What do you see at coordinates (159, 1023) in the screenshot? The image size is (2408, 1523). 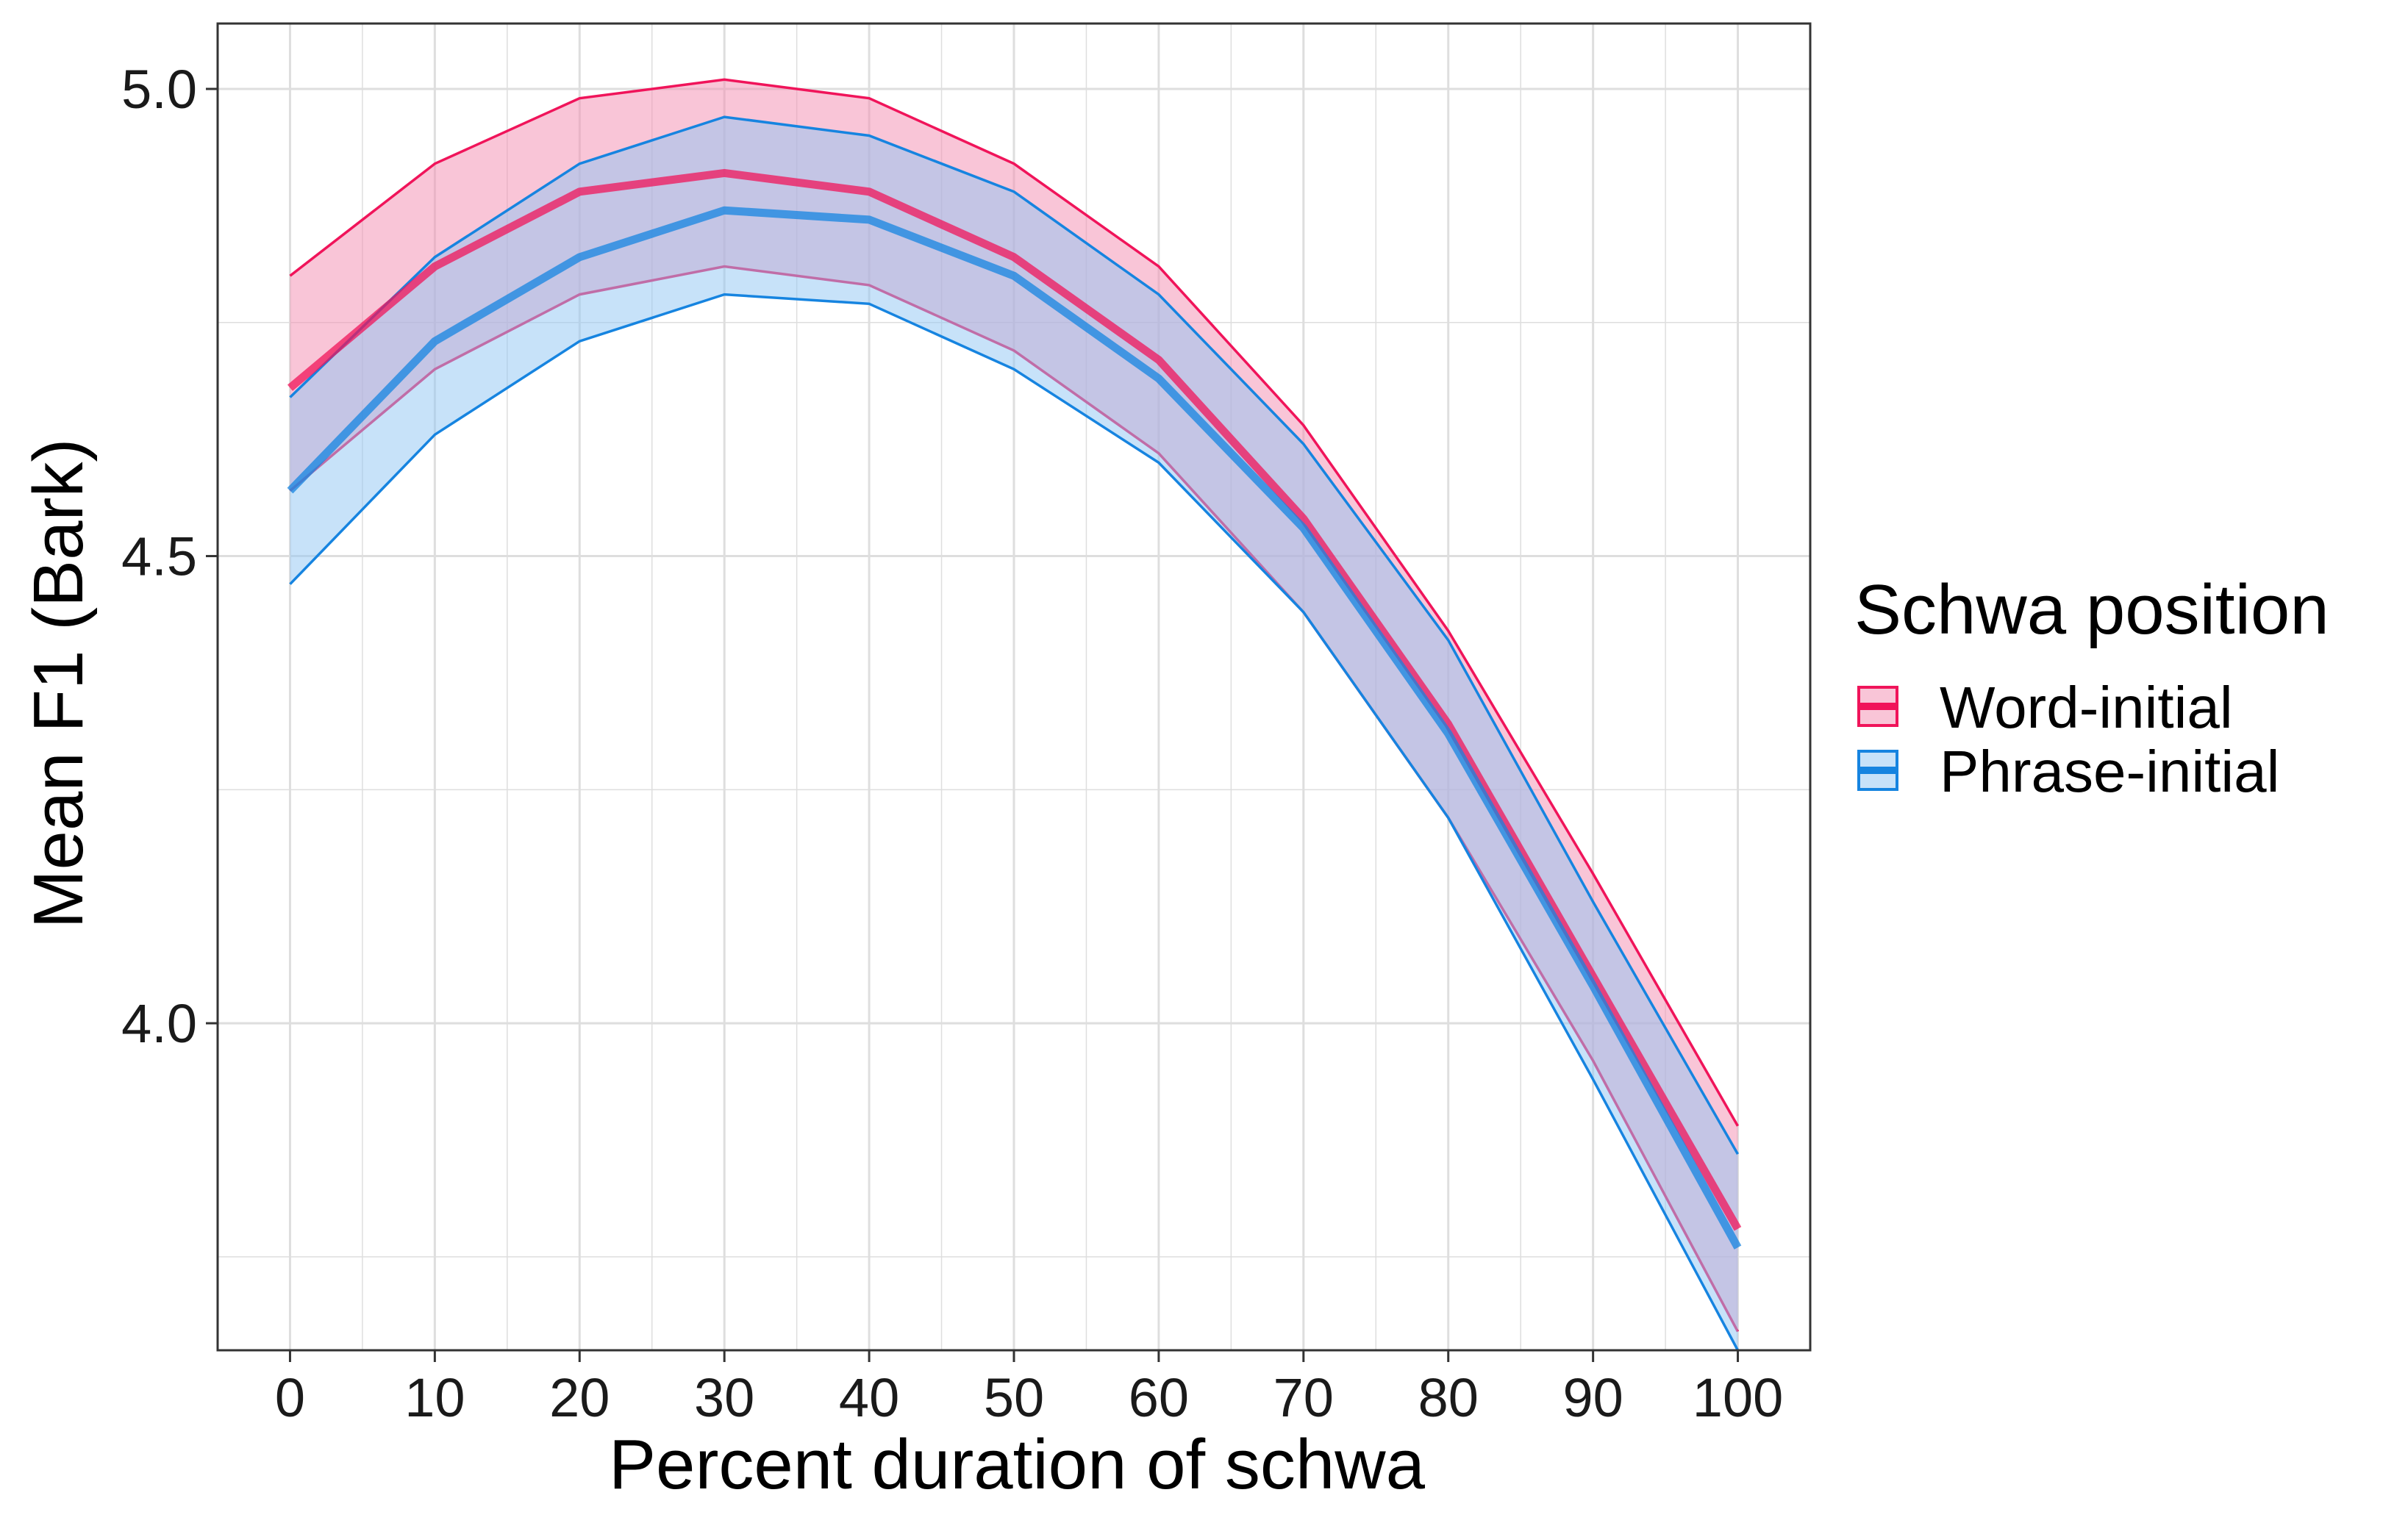 I see `y-tick-label: 4.0` at bounding box center [159, 1023].